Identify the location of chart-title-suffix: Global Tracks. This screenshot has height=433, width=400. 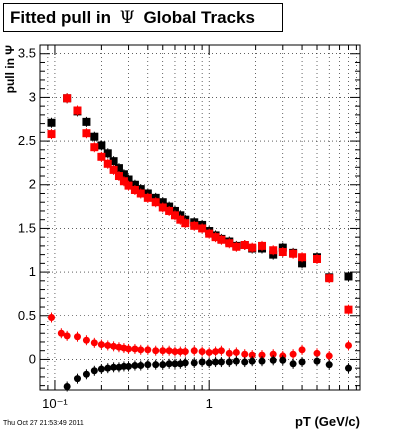
(199, 17).